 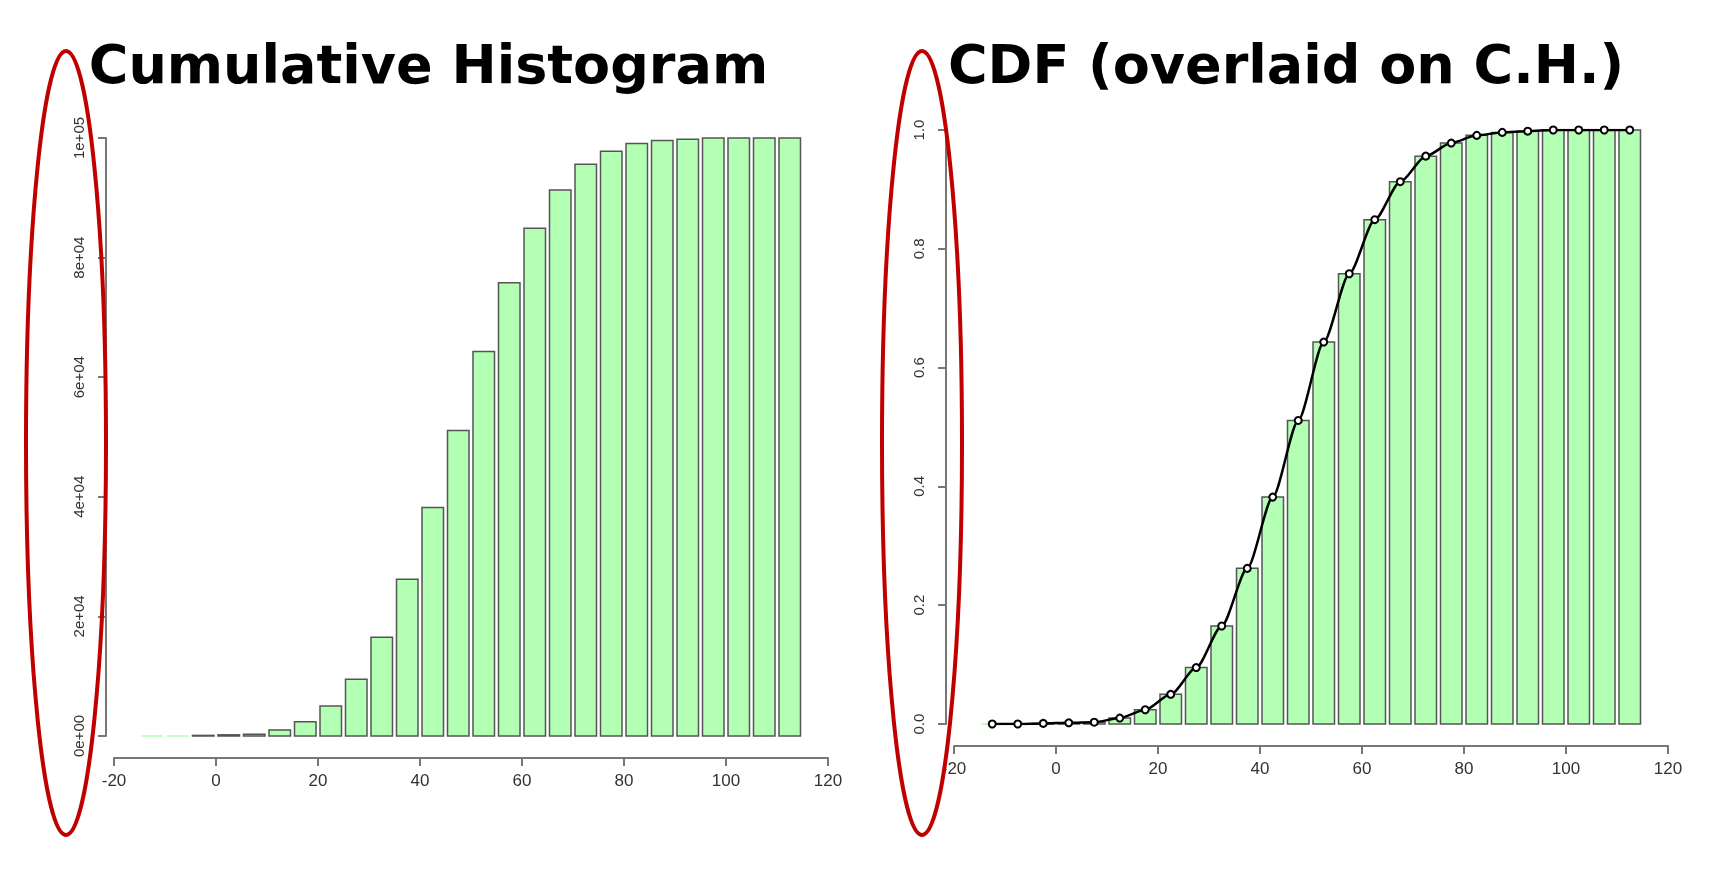 What do you see at coordinates (78, 377) in the screenshot?
I see `y-tick-label: 6e+04` at bounding box center [78, 377].